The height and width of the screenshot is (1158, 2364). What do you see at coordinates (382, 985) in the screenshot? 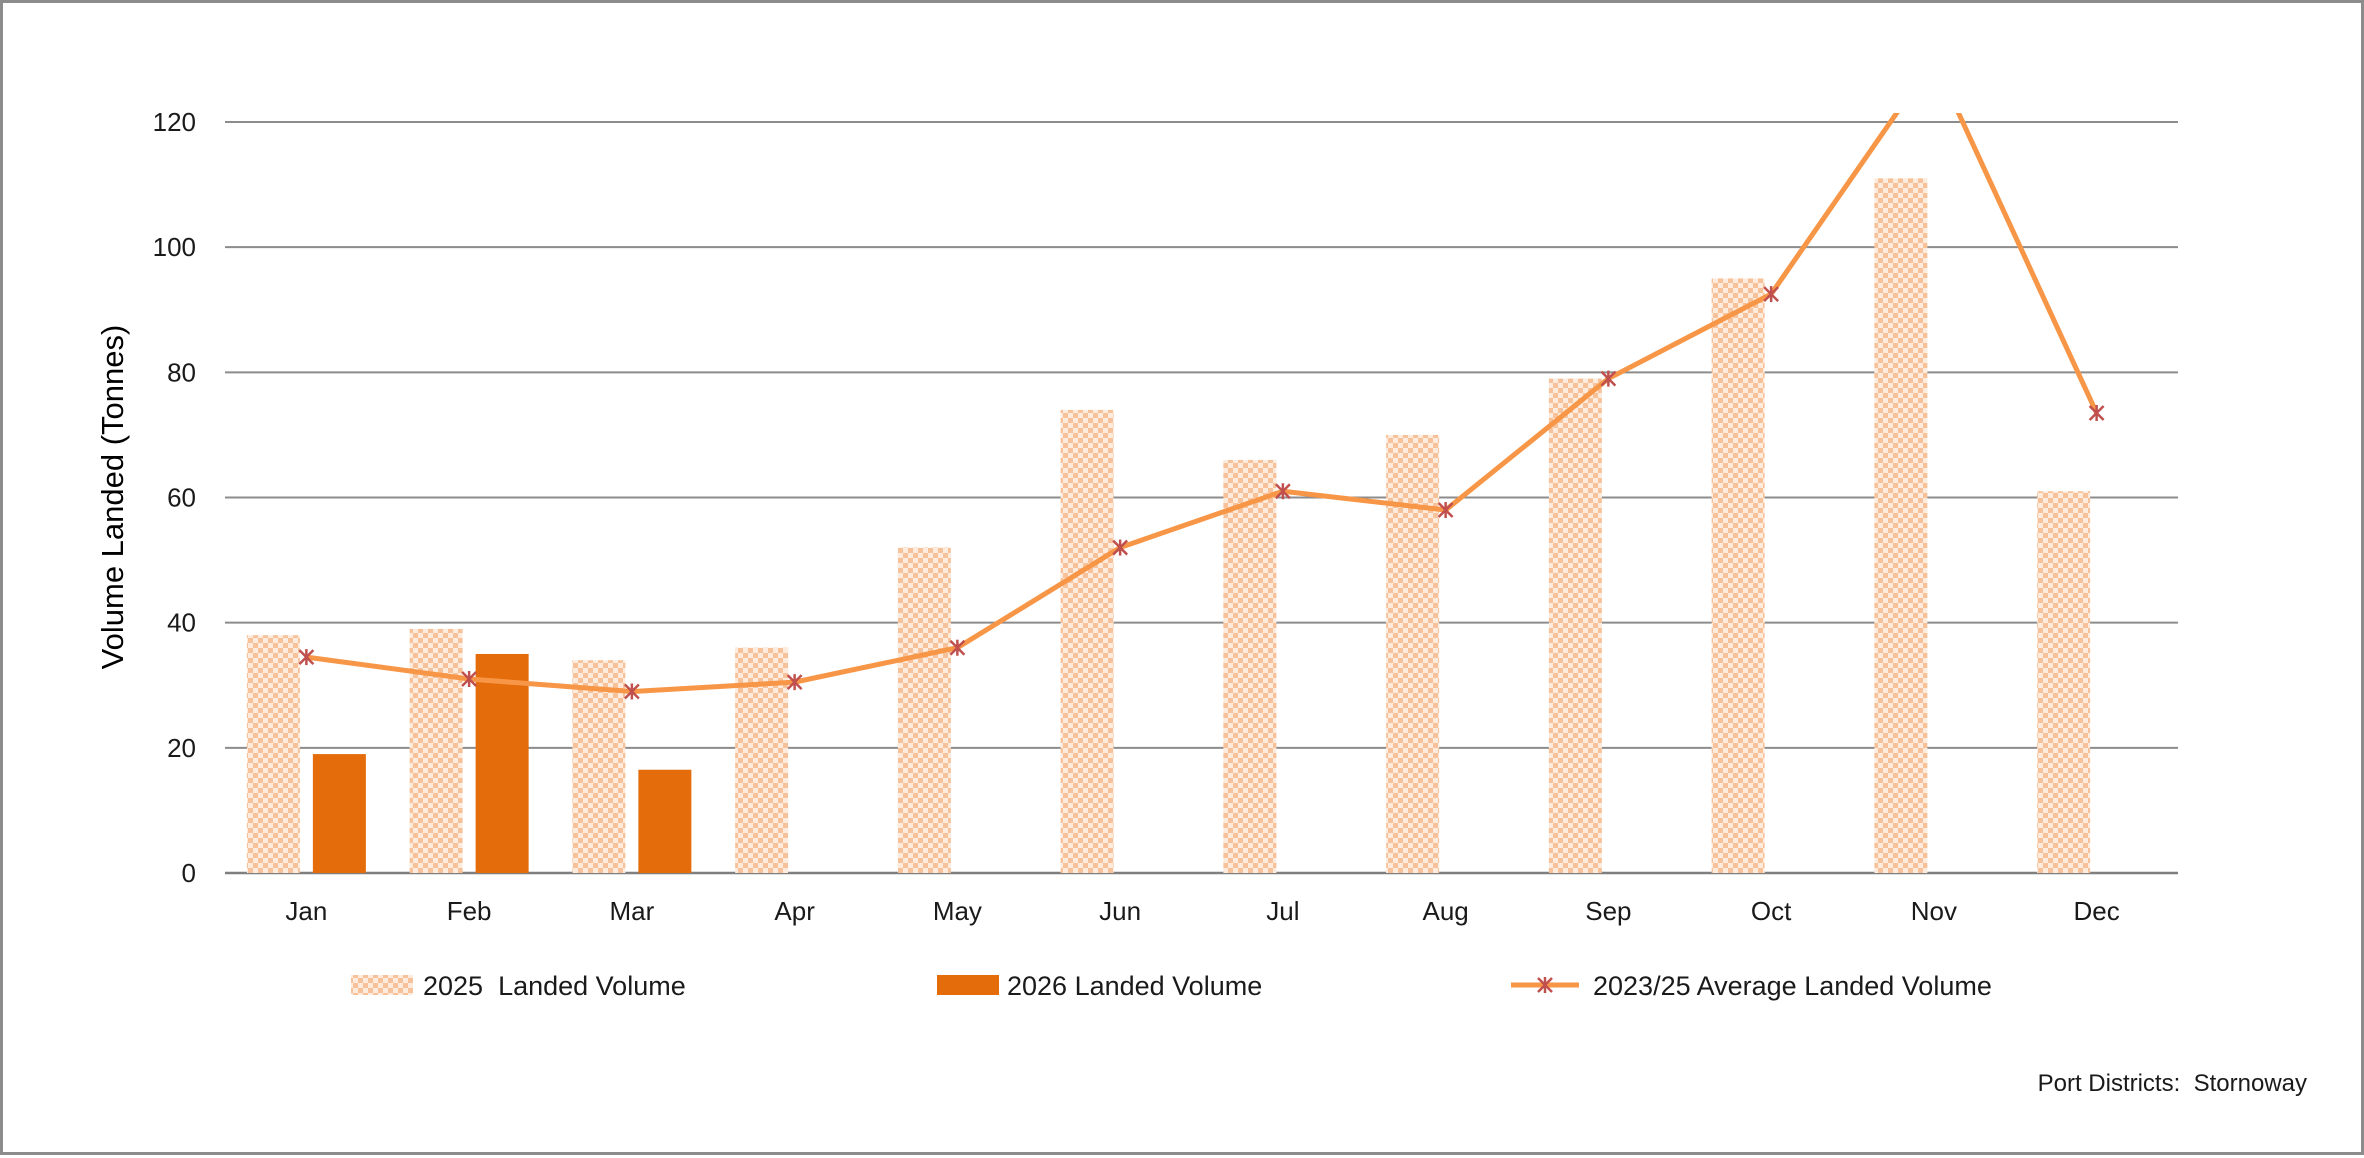
I see `legend-swatch-2025` at bounding box center [382, 985].